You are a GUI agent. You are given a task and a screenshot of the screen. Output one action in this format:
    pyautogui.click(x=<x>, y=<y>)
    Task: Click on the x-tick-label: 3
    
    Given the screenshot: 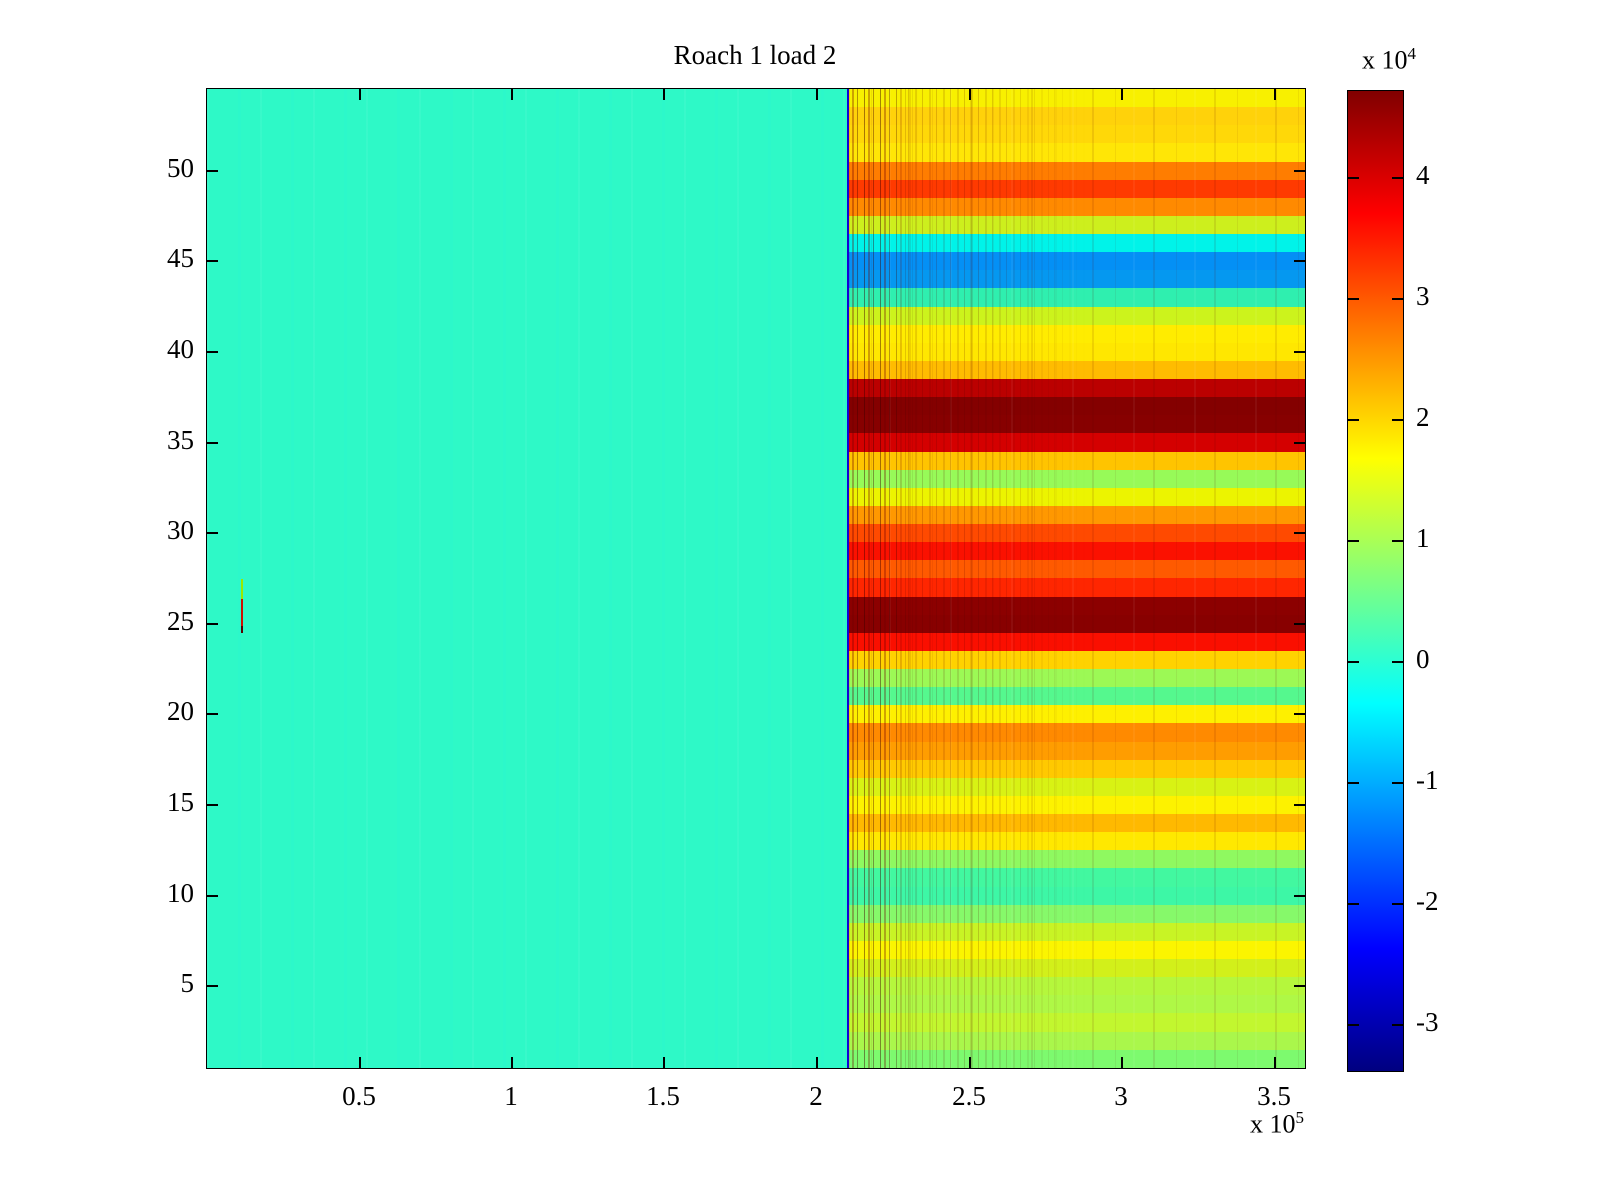 What is the action you would take?
    pyautogui.click(x=1121, y=1096)
    